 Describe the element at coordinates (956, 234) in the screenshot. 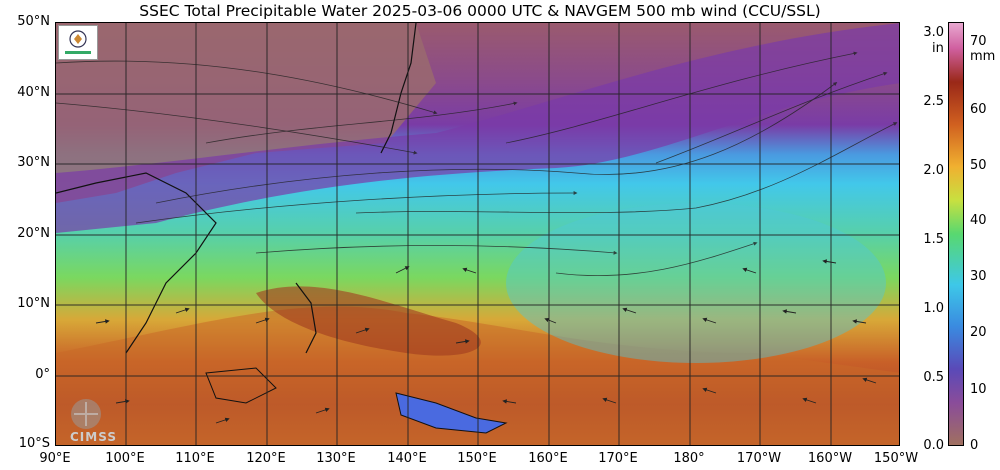

I see `colorbar` at that location.